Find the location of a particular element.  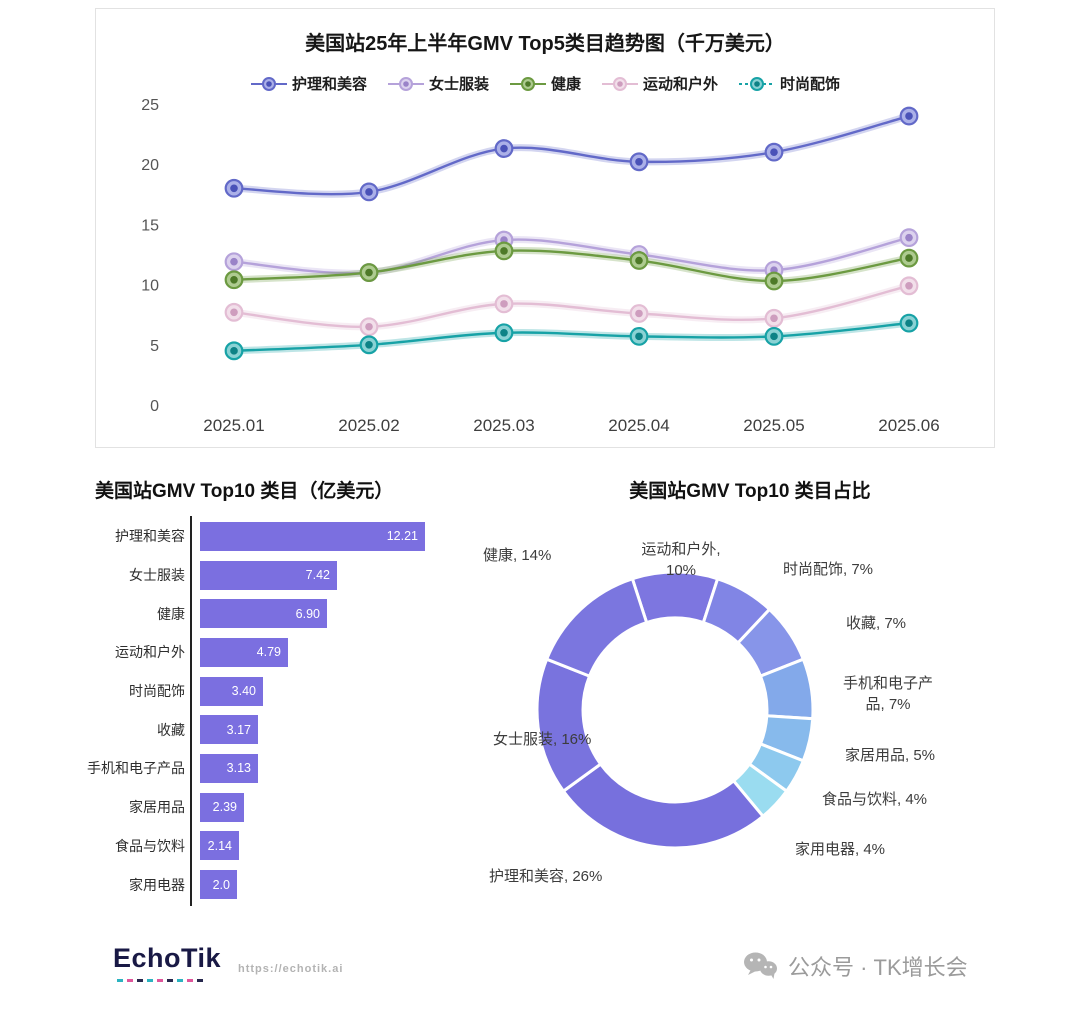

bar-value-label: 4.79 is located at coordinates (268, 652).